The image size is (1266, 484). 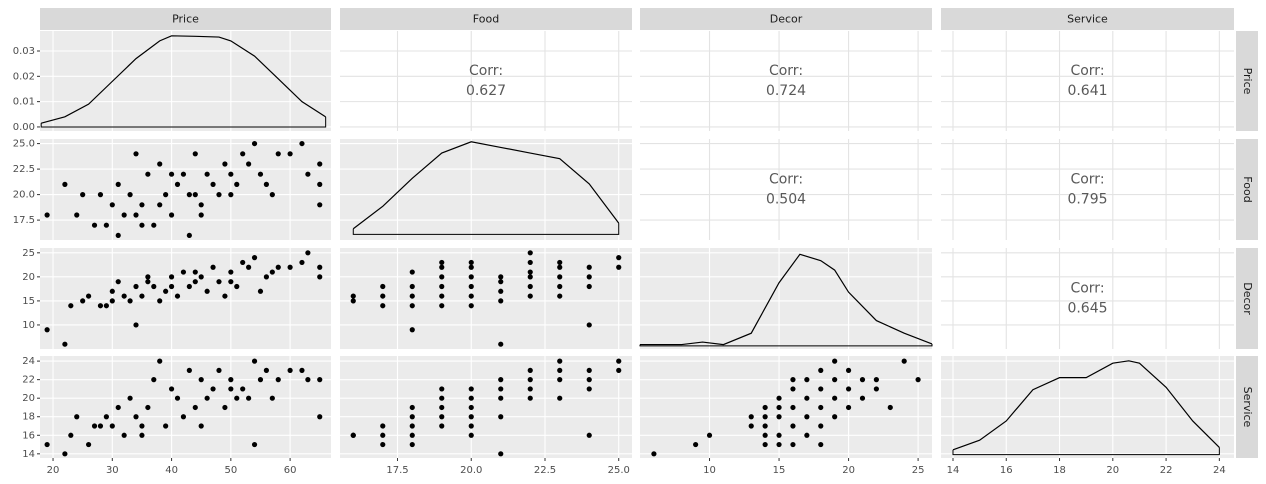 I want to click on y-tick-label: 0.02, so click(x=24, y=76).